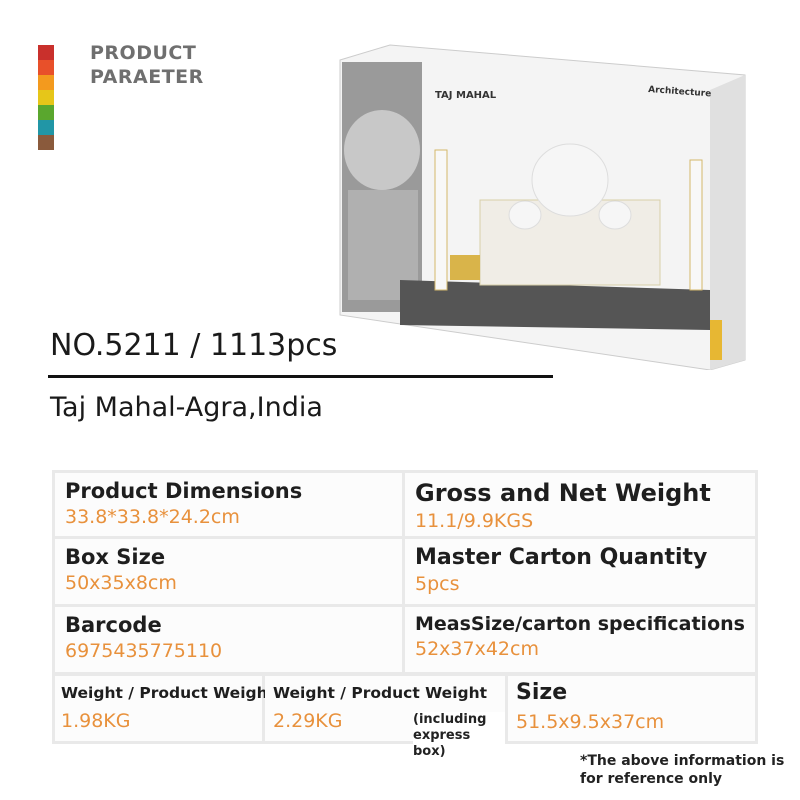 The height and width of the screenshot is (800, 800). What do you see at coordinates (590, 722) in the screenshot?
I see `spec-value: 51.5x9.5x37cm` at bounding box center [590, 722].